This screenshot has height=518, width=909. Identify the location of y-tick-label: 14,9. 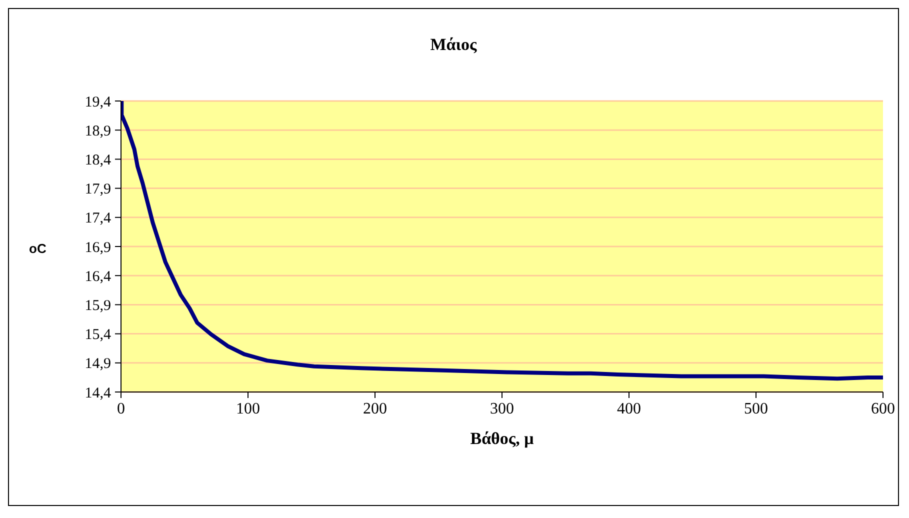
(97, 364).